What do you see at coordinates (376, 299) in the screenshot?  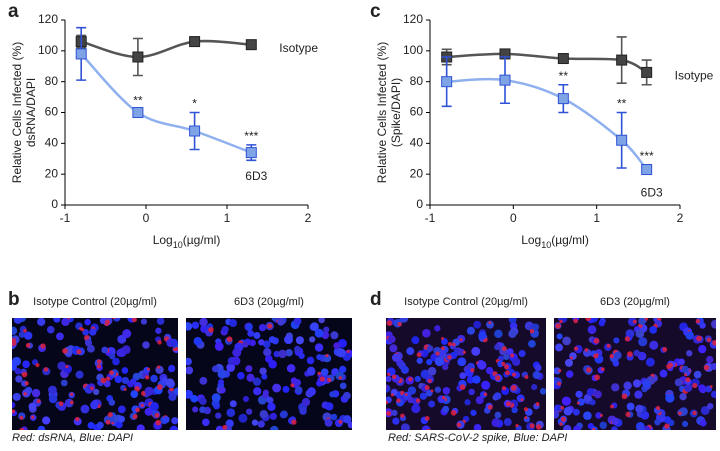 I see `panel-label: d` at bounding box center [376, 299].